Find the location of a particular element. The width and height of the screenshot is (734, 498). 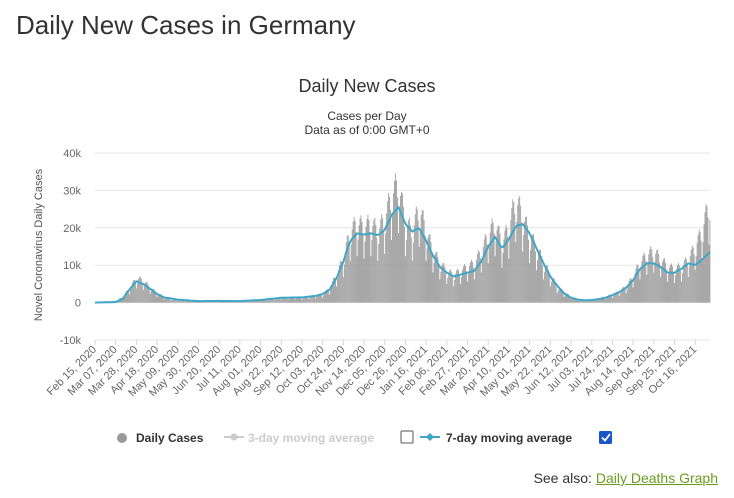

y-axis-title: Novel Coronavirus Daily Cases is located at coordinates (39, 244).